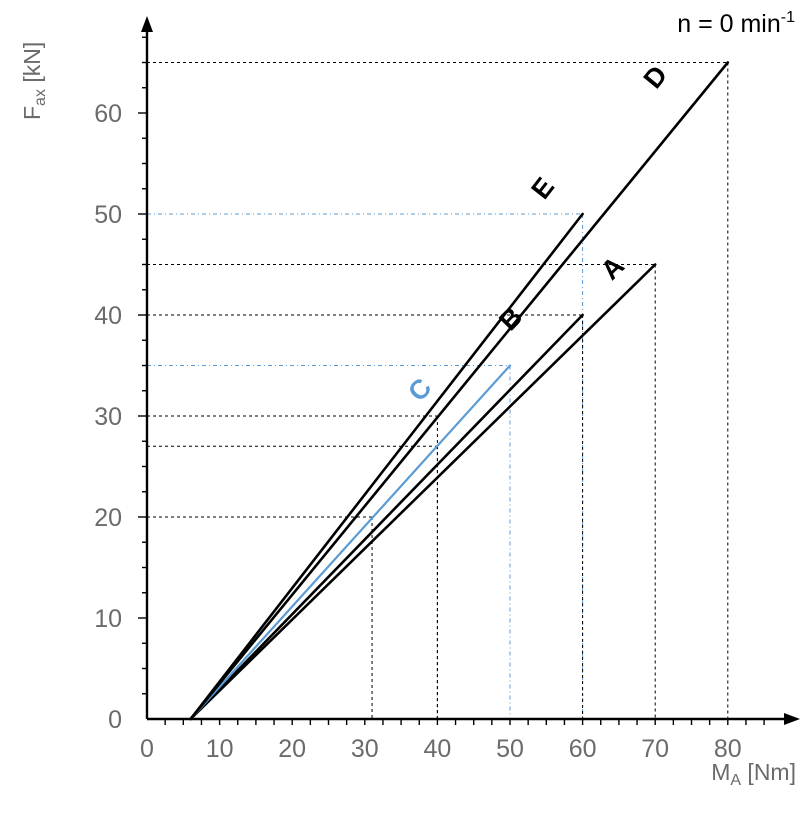  I want to click on y-tick-label: 40, so click(108, 316).